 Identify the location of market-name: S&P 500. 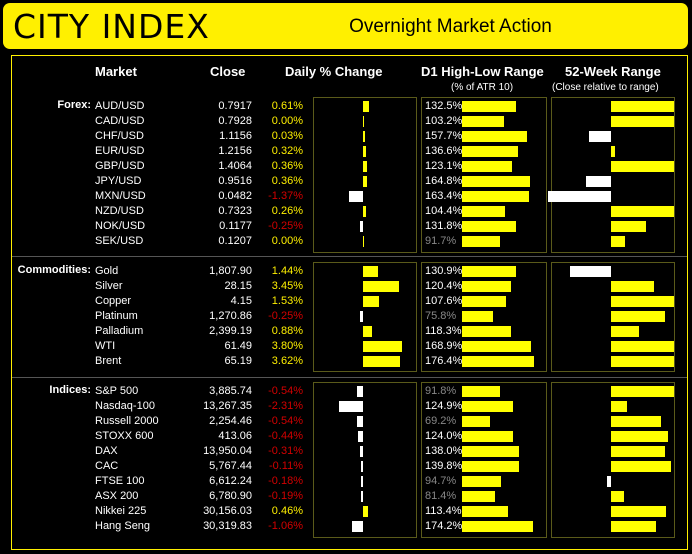
(117, 391).